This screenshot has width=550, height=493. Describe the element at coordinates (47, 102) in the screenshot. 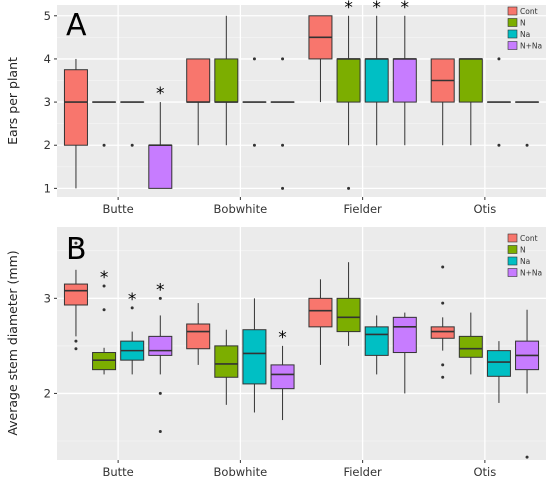

I see `panel-a-y-tick-label: 3` at that location.